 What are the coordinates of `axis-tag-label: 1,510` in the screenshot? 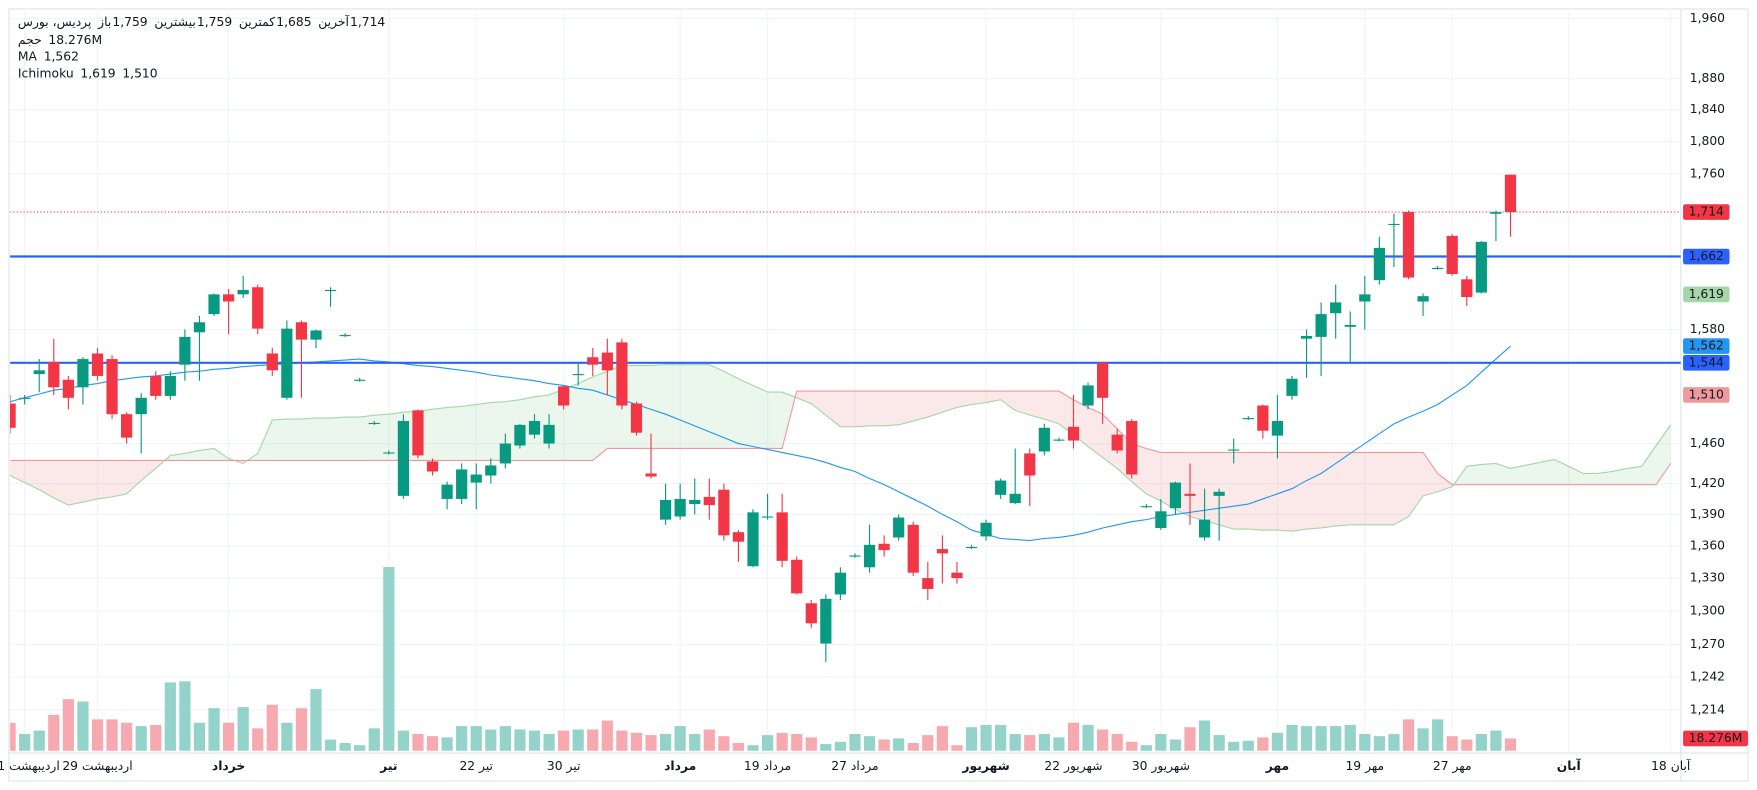 It's located at (1706, 394).